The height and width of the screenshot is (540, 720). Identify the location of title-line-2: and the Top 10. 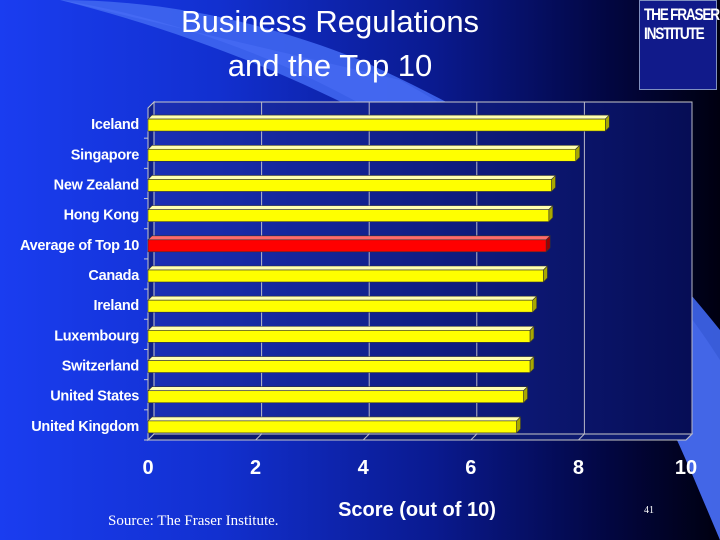
(330, 65).